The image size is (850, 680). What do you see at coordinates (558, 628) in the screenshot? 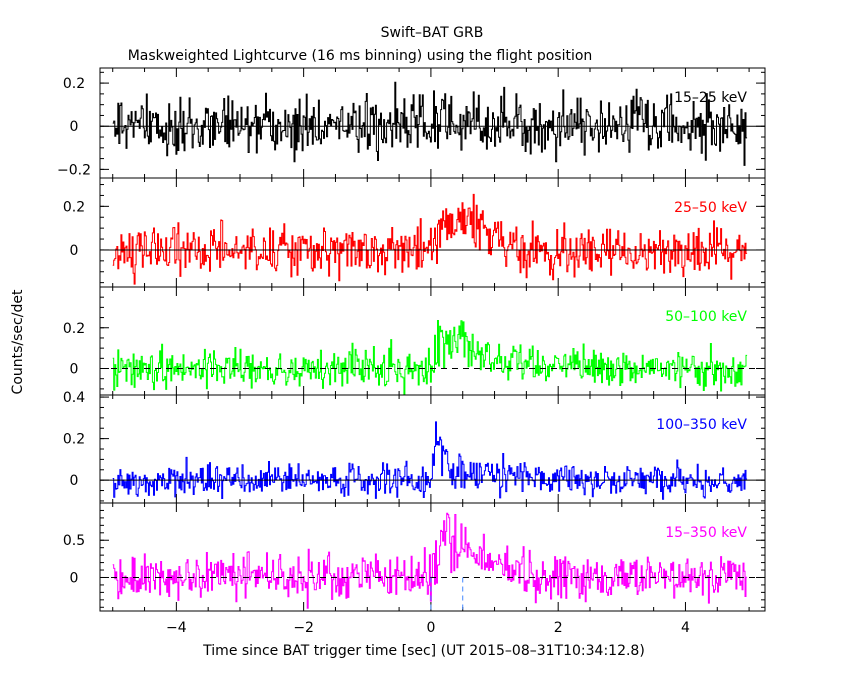
I see `x-tick-label: 2` at bounding box center [558, 628].